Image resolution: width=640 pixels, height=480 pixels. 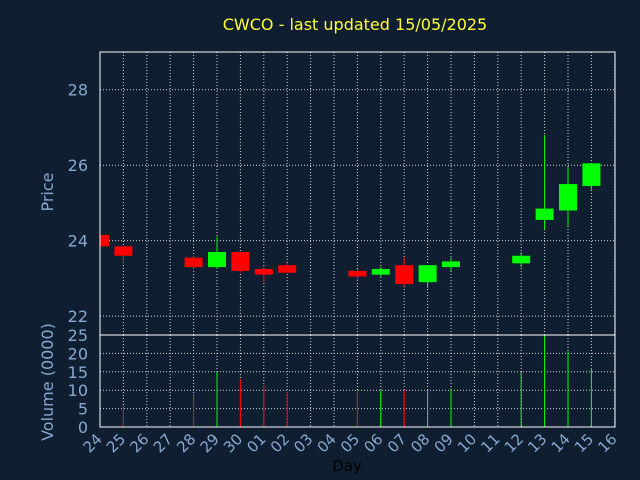 What do you see at coordinates (47, 191) in the screenshot?
I see `price-axis-label: Price` at bounding box center [47, 191].